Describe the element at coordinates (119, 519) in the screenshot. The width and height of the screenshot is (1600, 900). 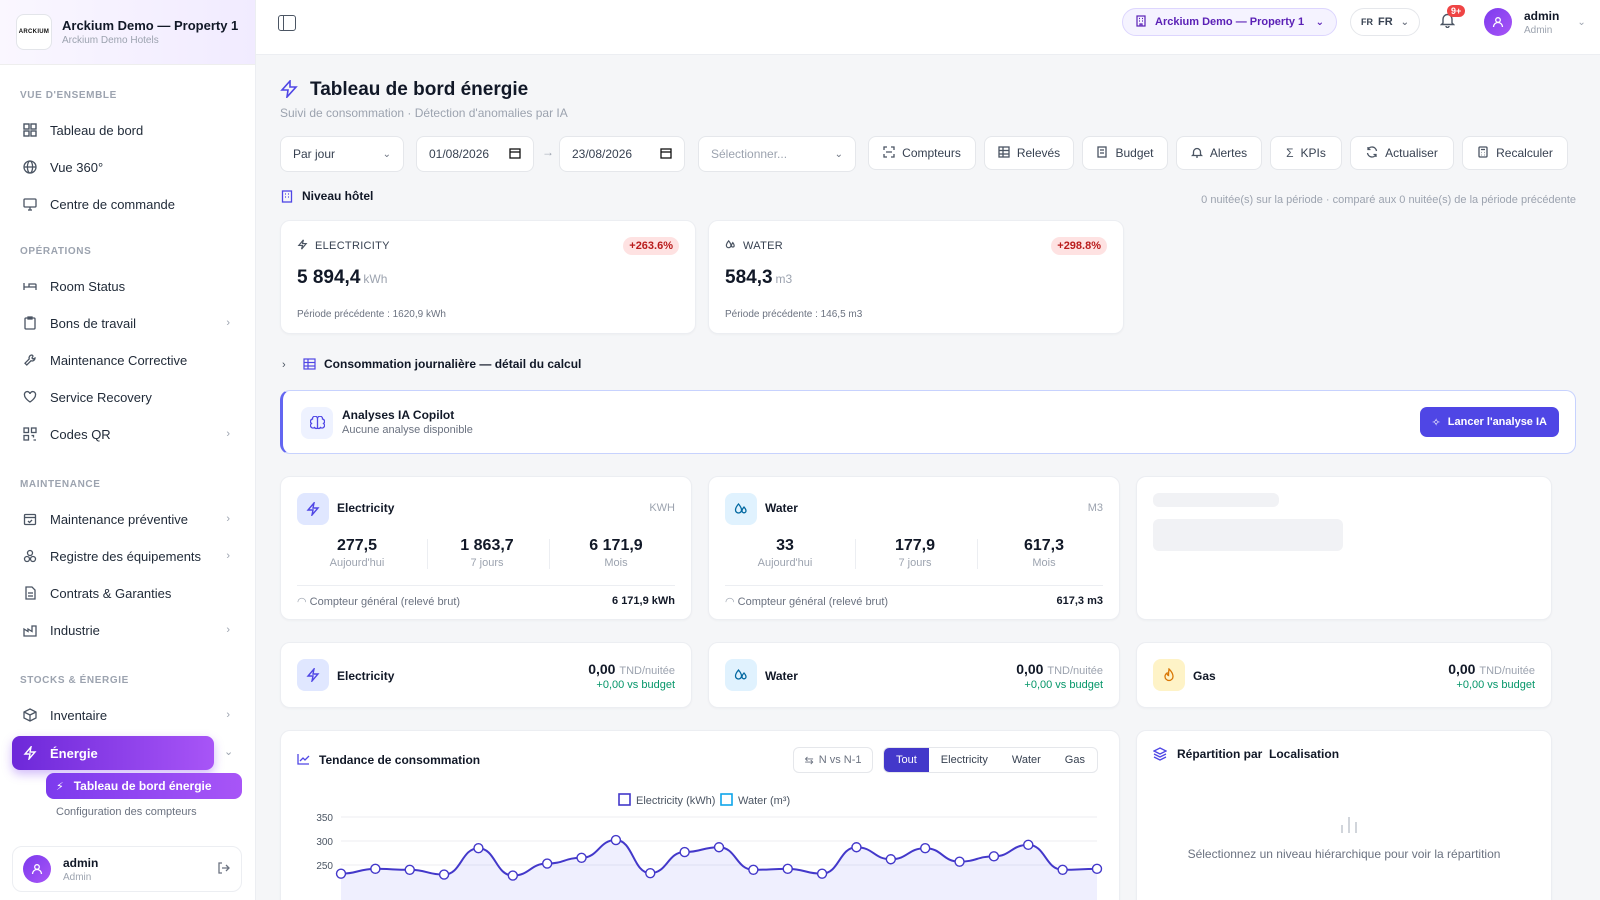
I see `sidebar-item-label: Maintenance préventive` at that location.